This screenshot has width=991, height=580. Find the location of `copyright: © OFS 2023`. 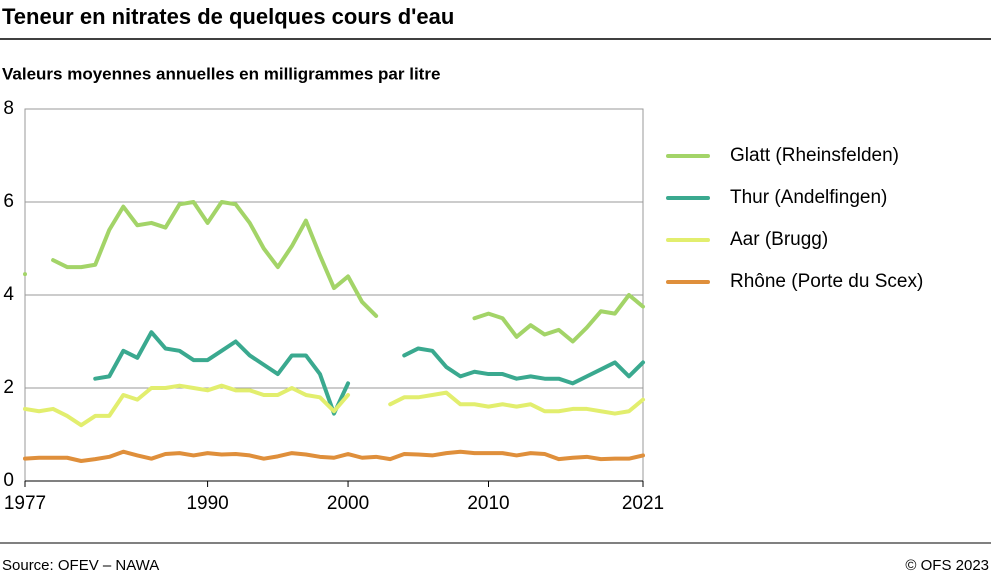

copyright: © OFS 2023 is located at coordinates (947, 565).